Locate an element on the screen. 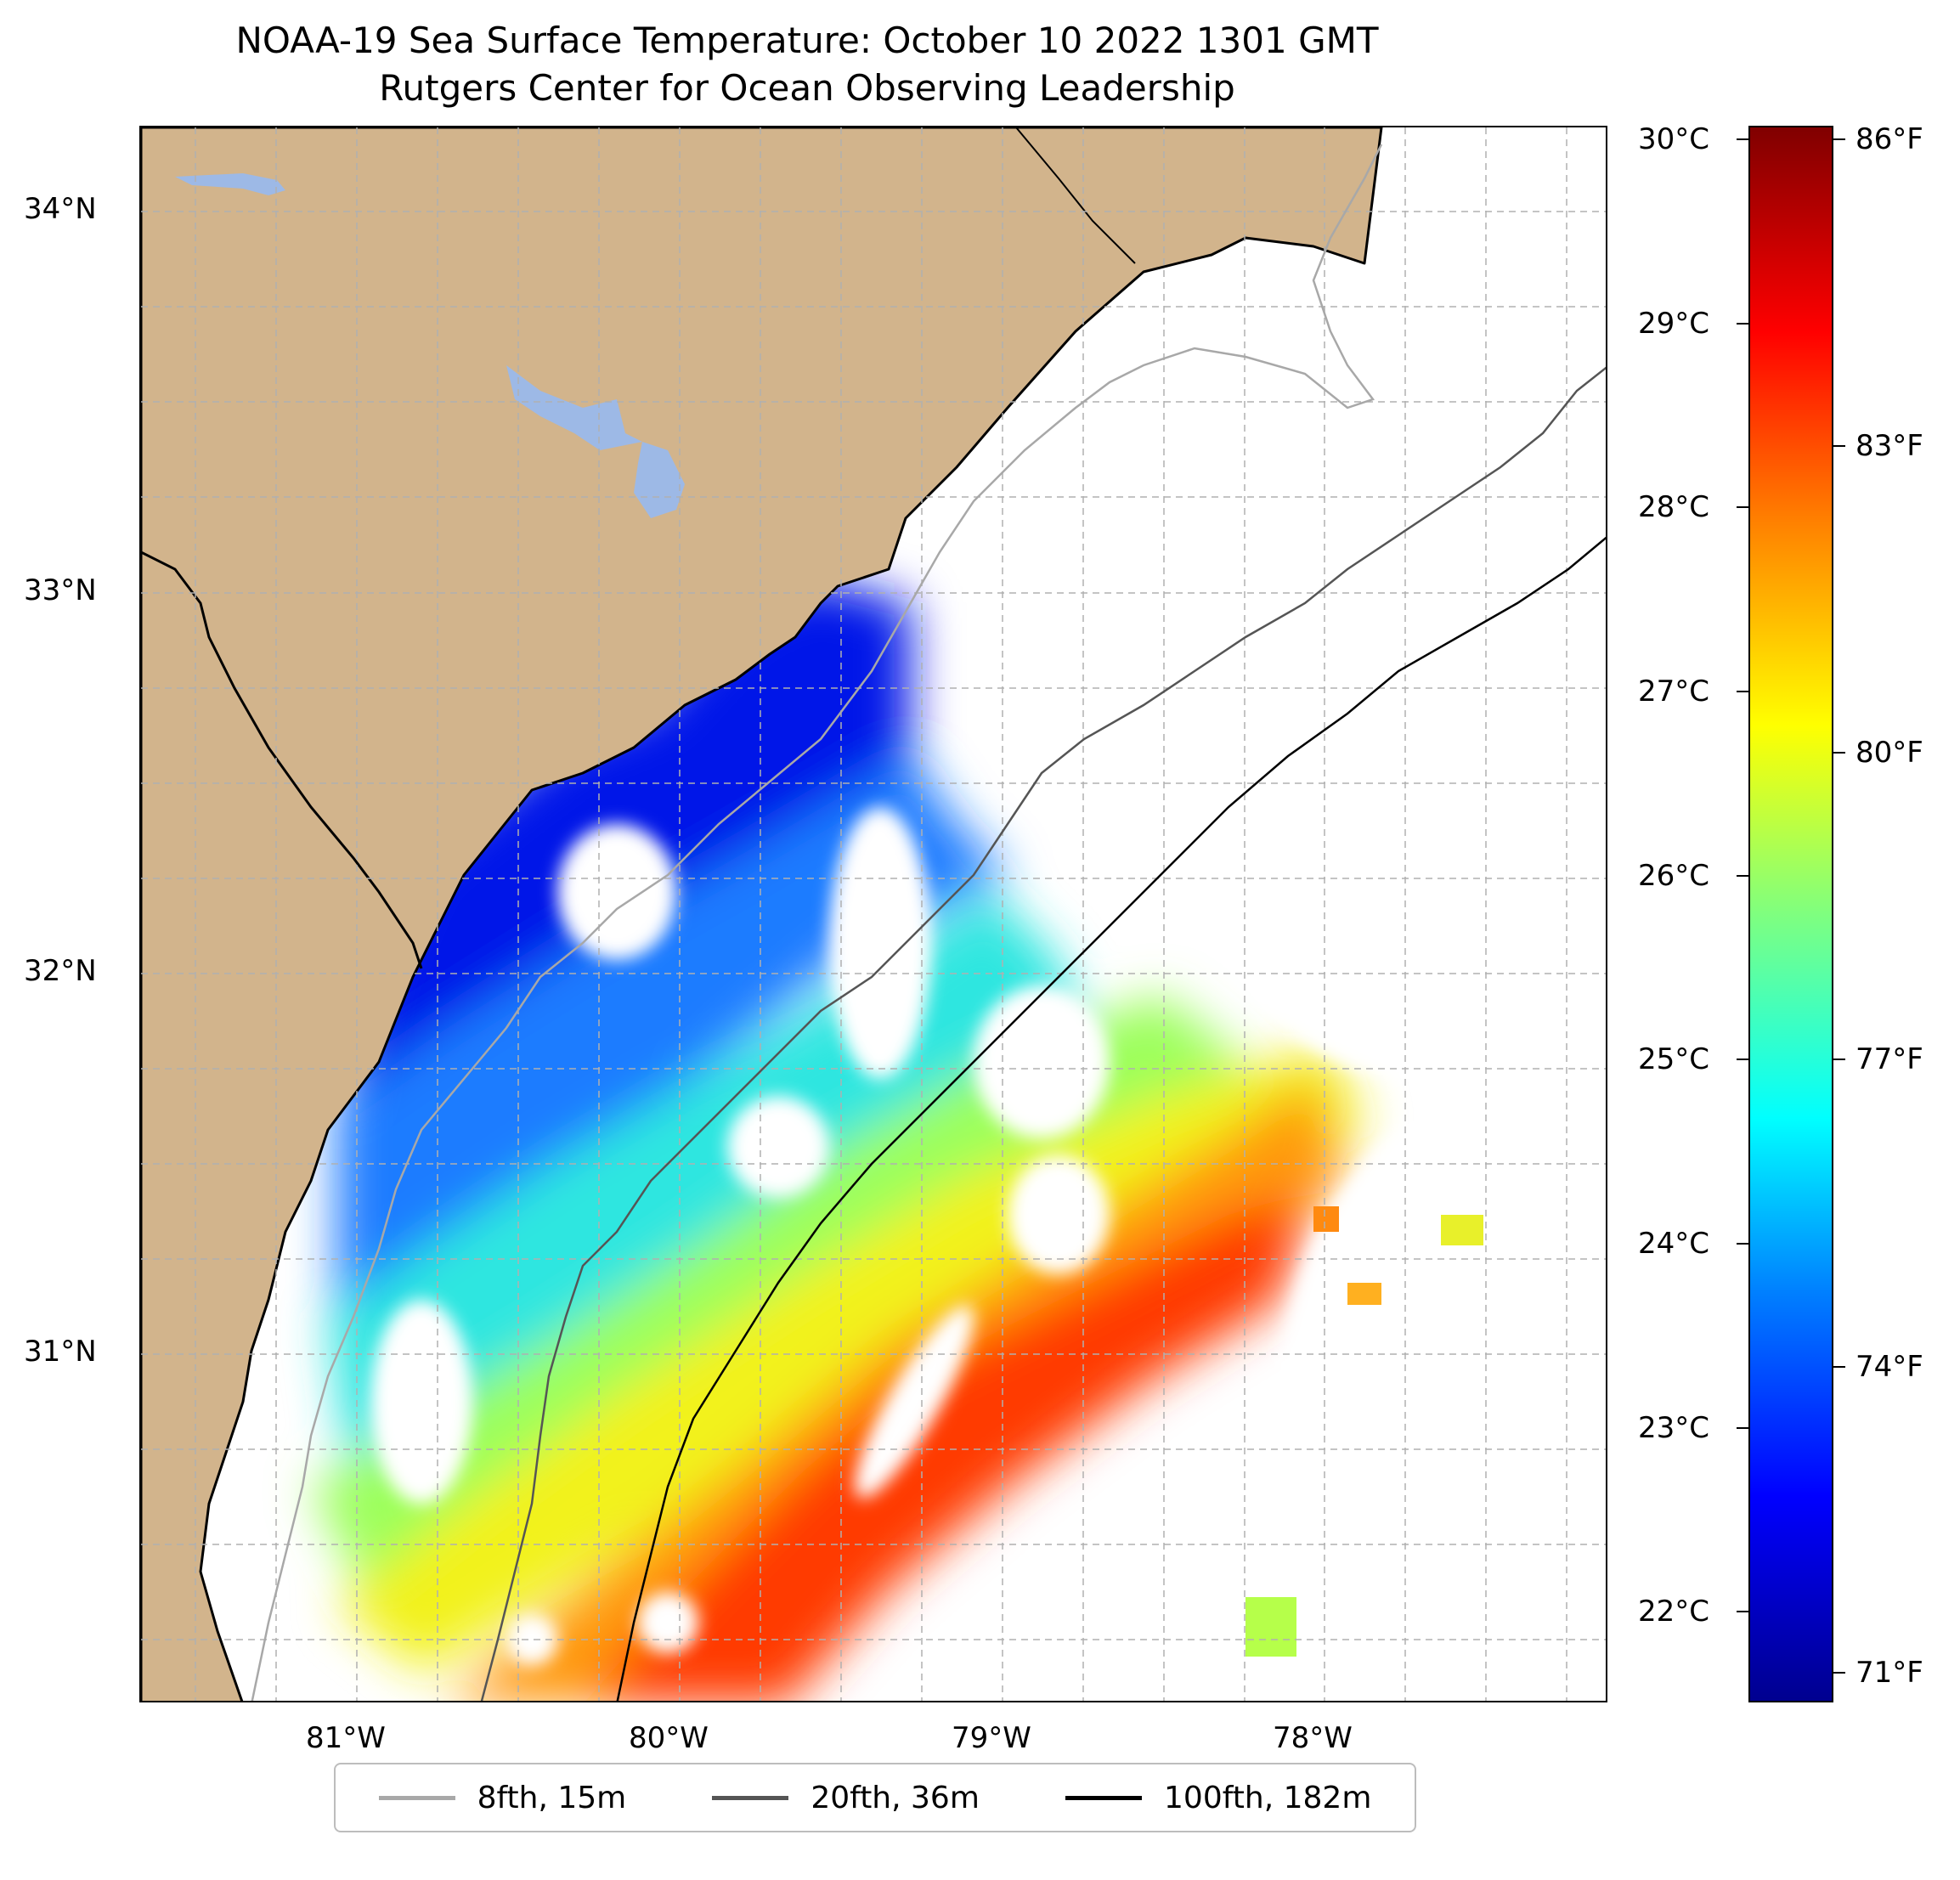 This screenshot has height=1880, width=1960. colorbar-celsius-label: 30°C is located at coordinates (1674, 139).